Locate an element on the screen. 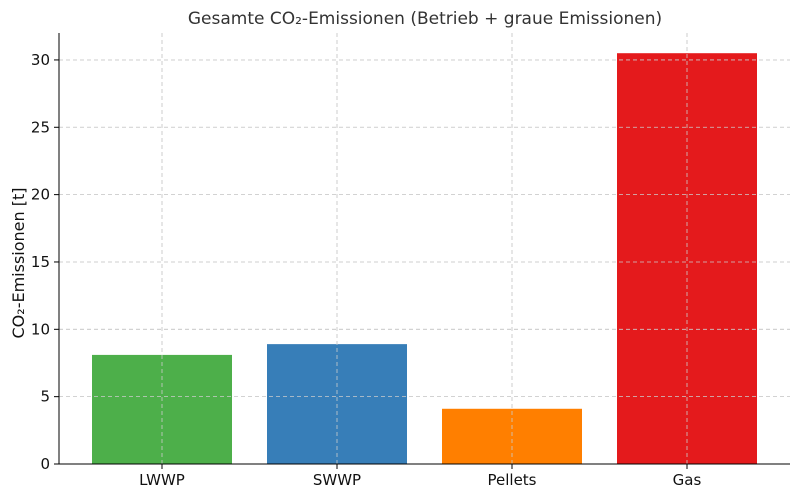  x-tick-label-swwp: SWWP is located at coordinates (337, 480).